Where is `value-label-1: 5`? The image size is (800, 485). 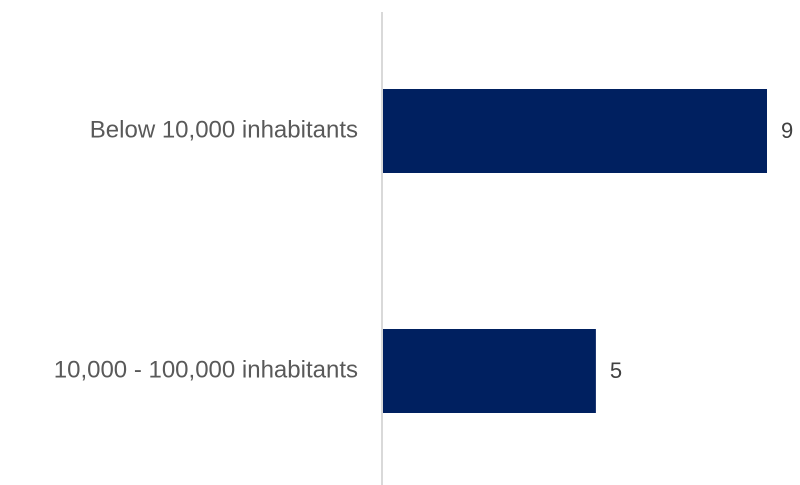 value-label-1: 5 is located at coordinates (616, 370).